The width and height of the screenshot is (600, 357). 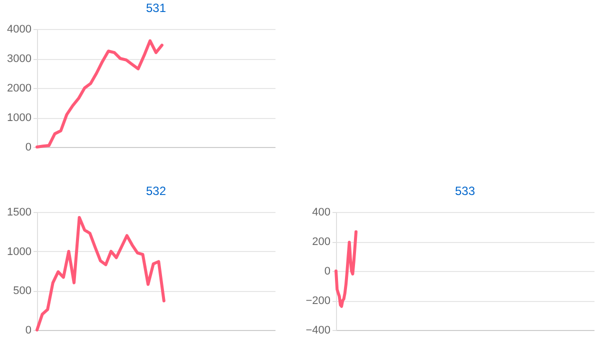 What do you see at coordinates (19, 212) in the screenshot?
I see `y-tick-label: 1500` at bounding box center [19, 212].